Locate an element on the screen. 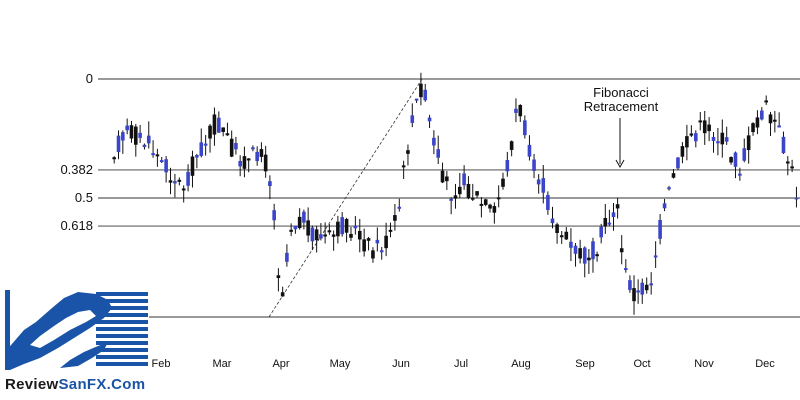  fib-level-label: 0.382 is located at coordinates (76, 169).